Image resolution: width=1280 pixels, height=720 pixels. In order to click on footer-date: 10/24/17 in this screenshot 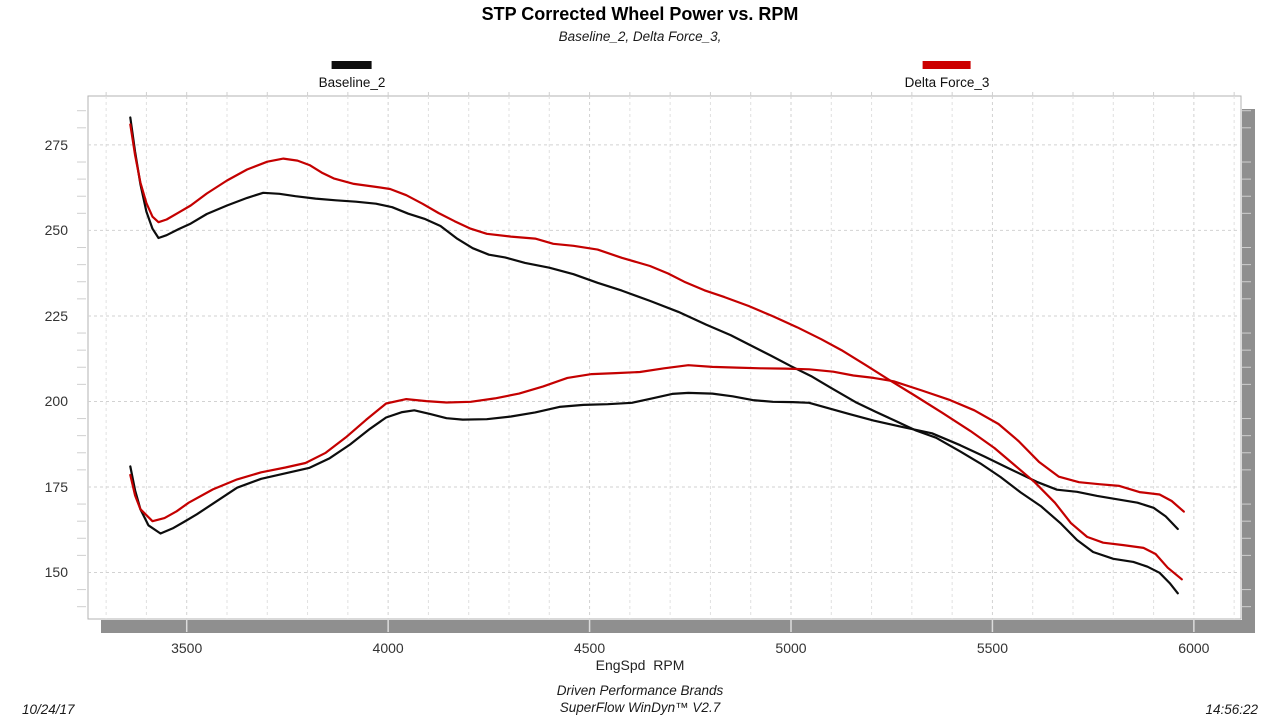, I will do `click(48, 709)`.